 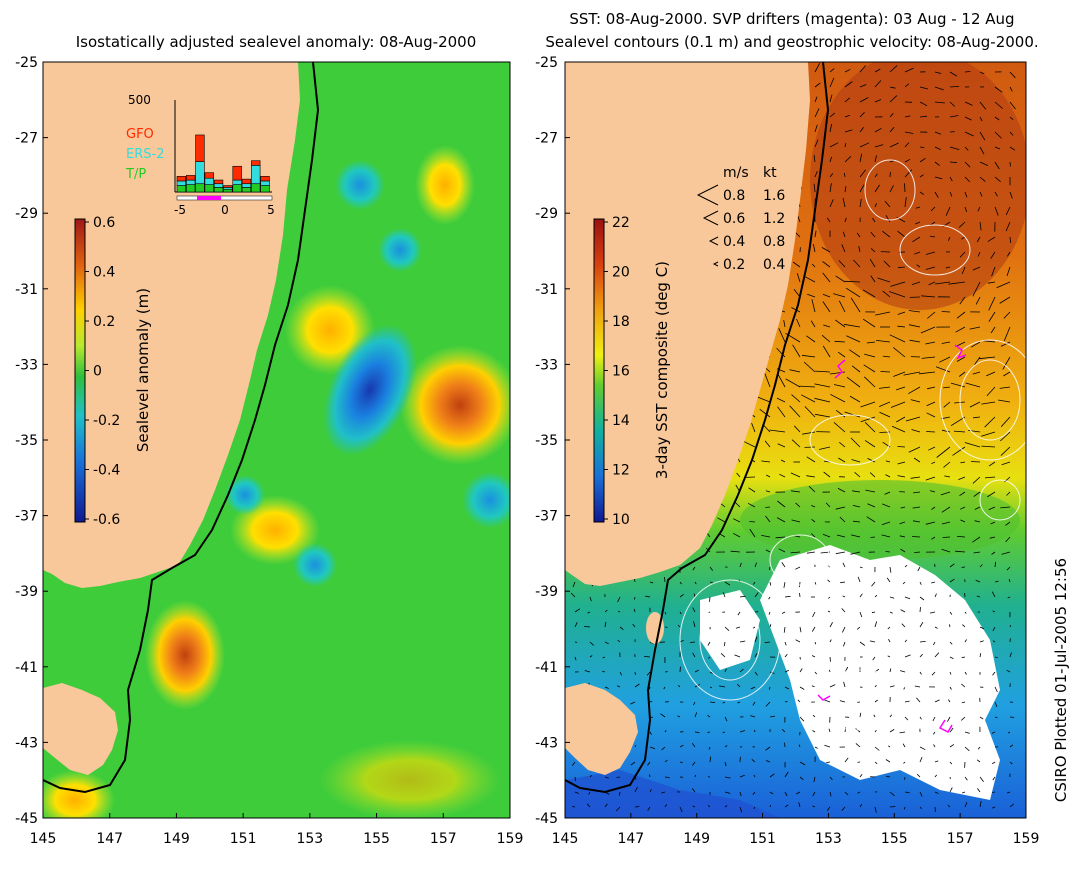 I want to click on drifter-track, so click(x=945, y=726).